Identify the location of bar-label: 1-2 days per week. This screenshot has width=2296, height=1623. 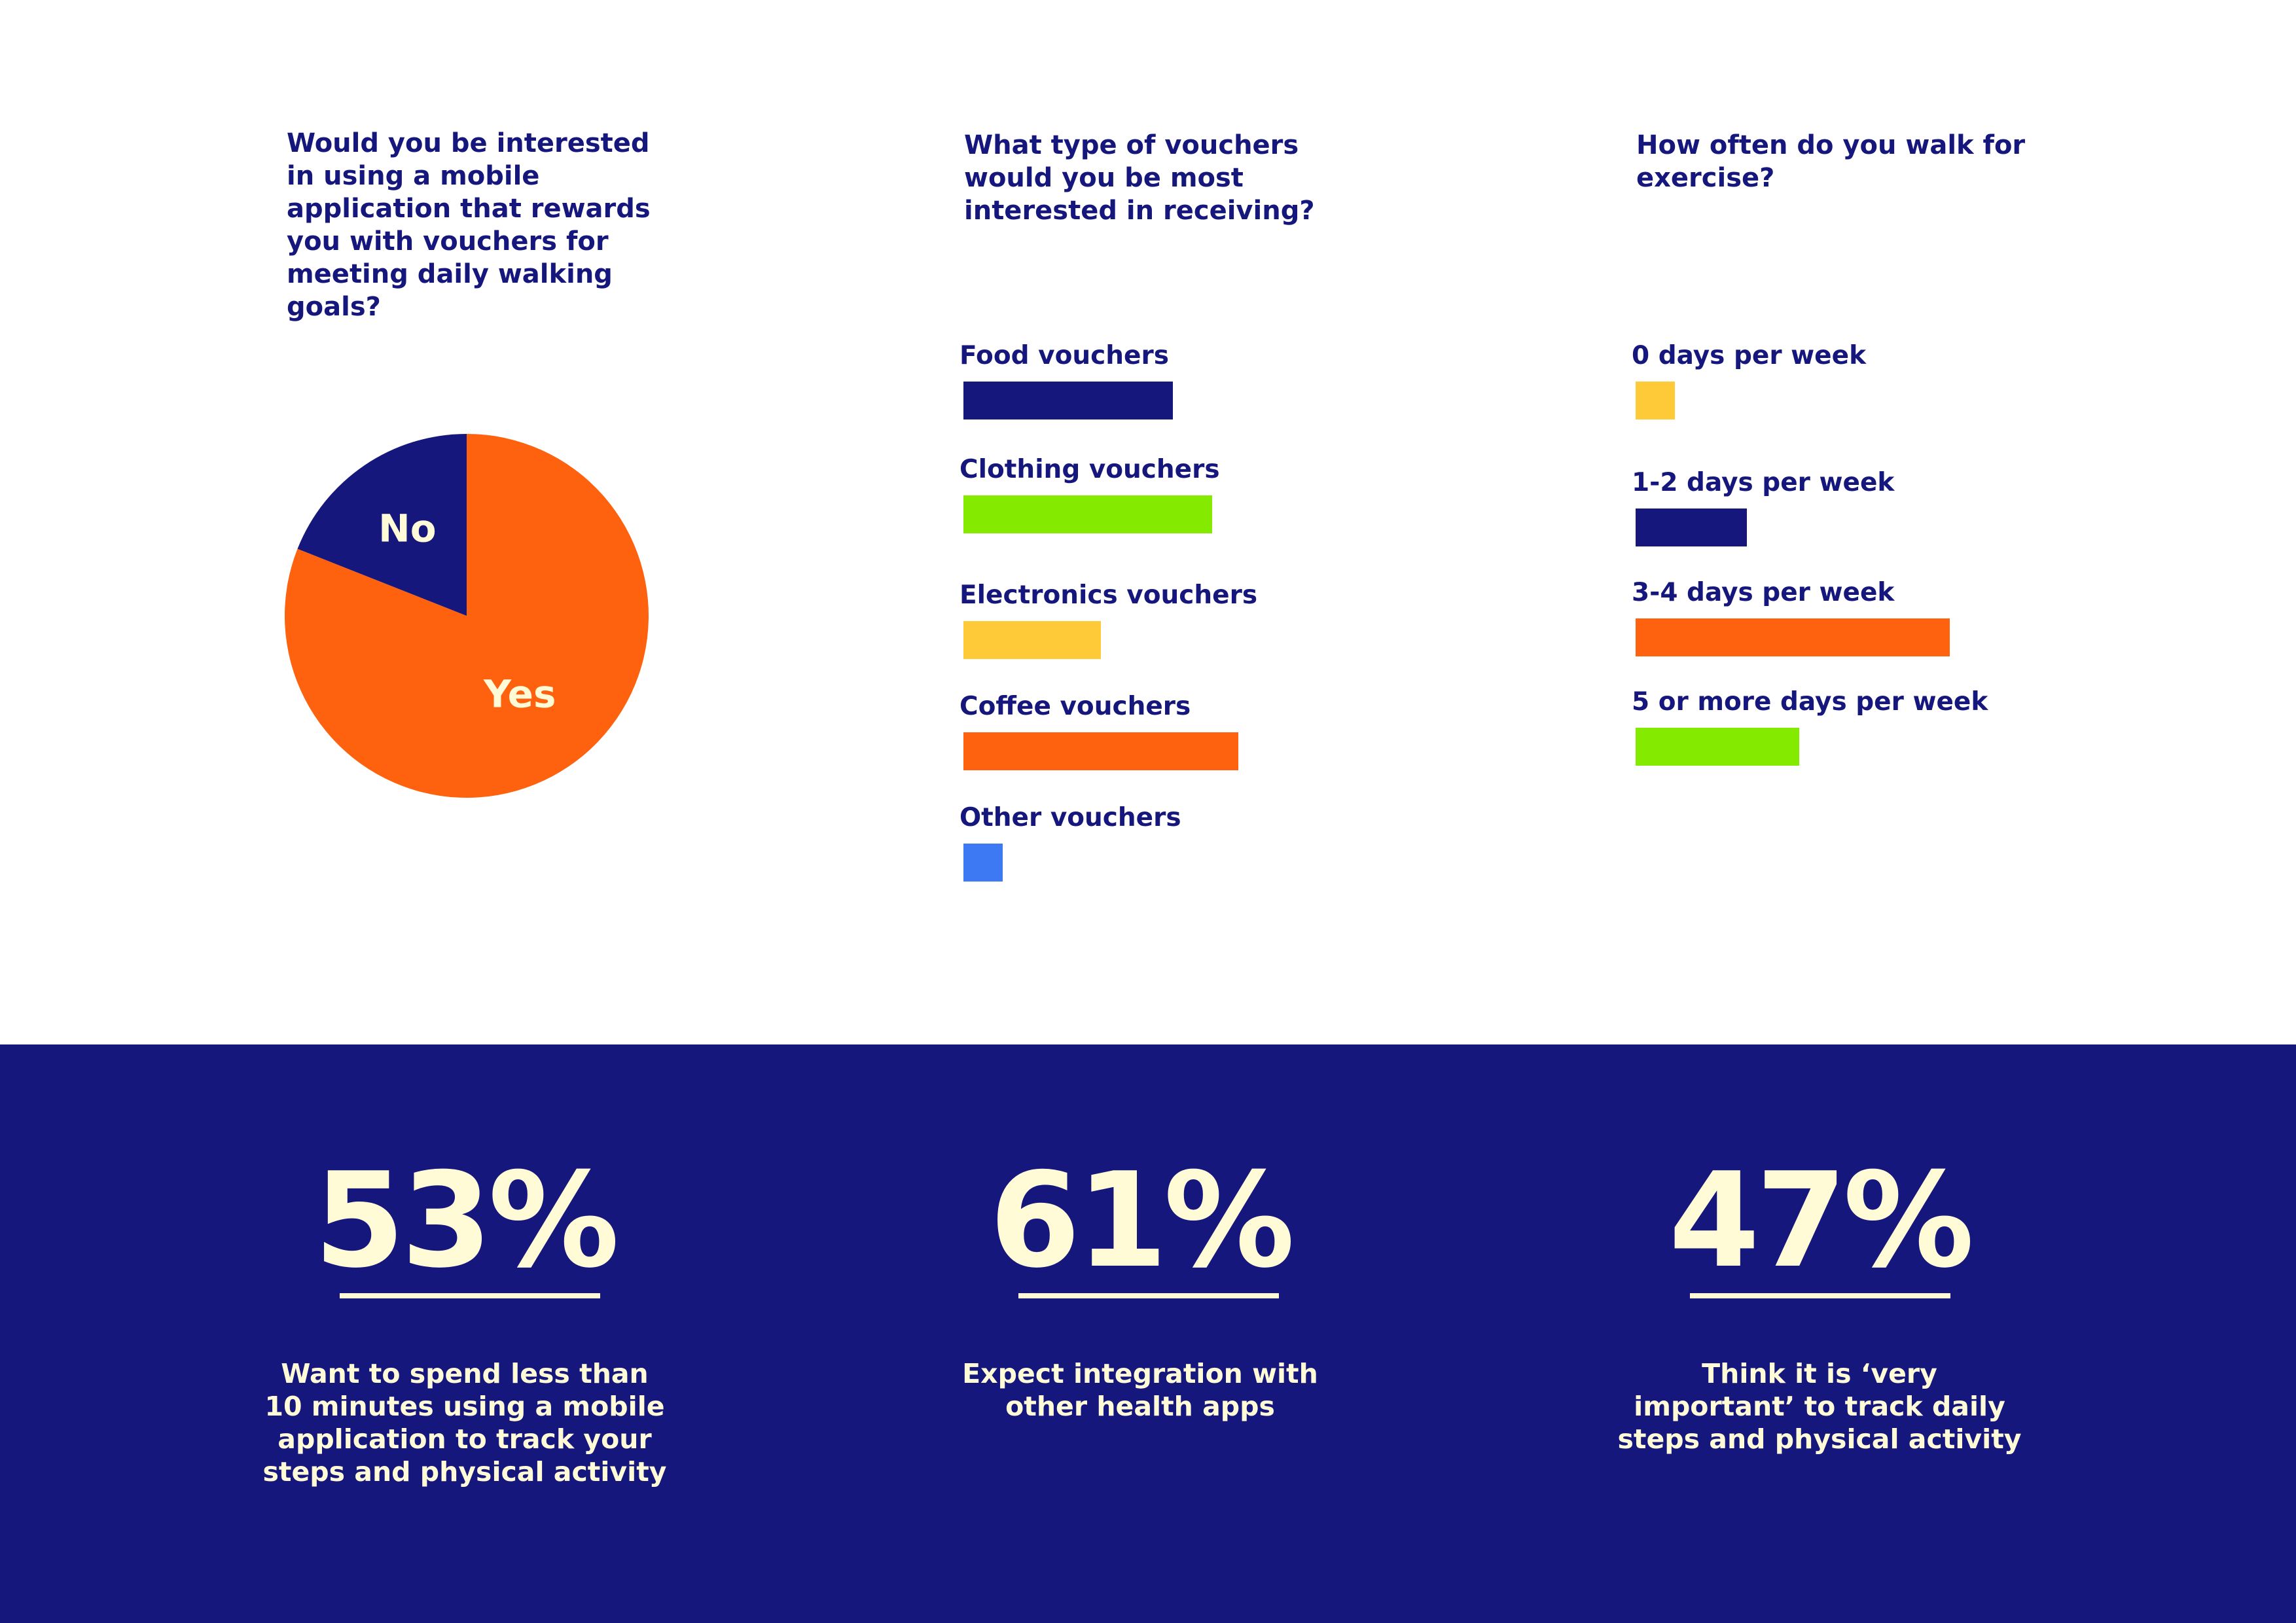
(1763, 483).